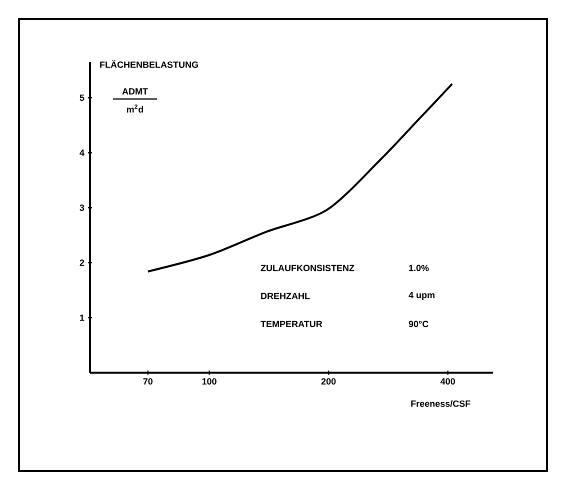  I want to click on annotation: m$^{2}$d, so click(135, 108).